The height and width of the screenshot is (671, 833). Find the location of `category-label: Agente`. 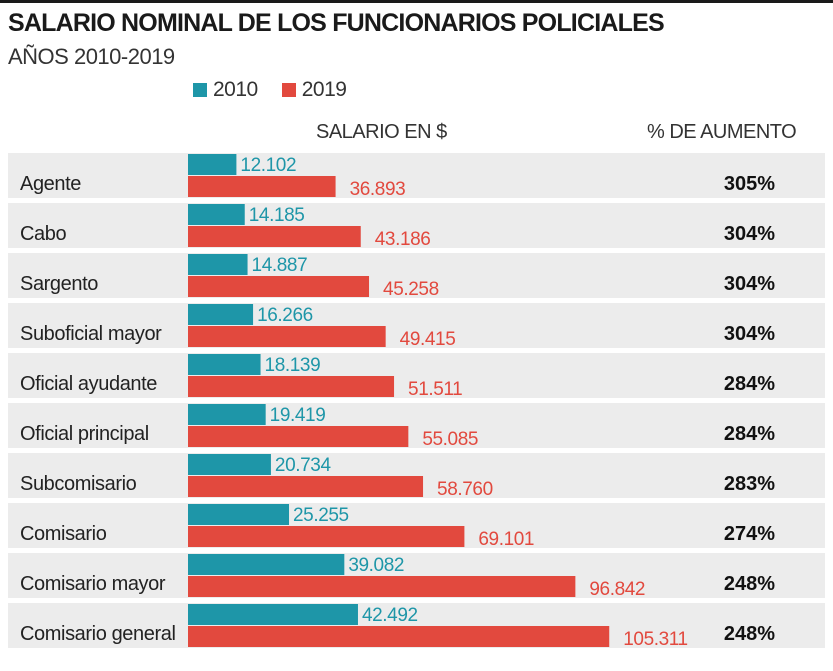

category-label: Agente is located at coordinates (50, 184).